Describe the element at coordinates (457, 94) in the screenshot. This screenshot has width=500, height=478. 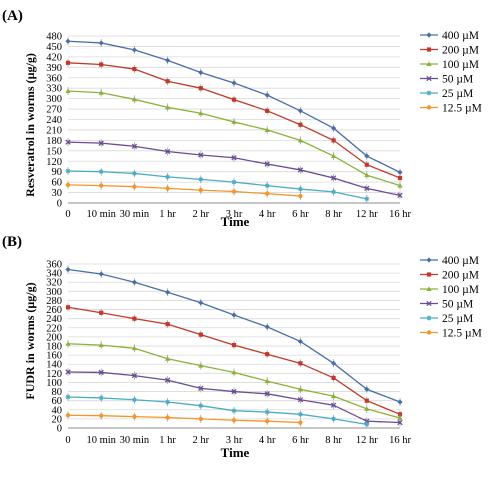
I see `legend-label: 25 µM` at that location.